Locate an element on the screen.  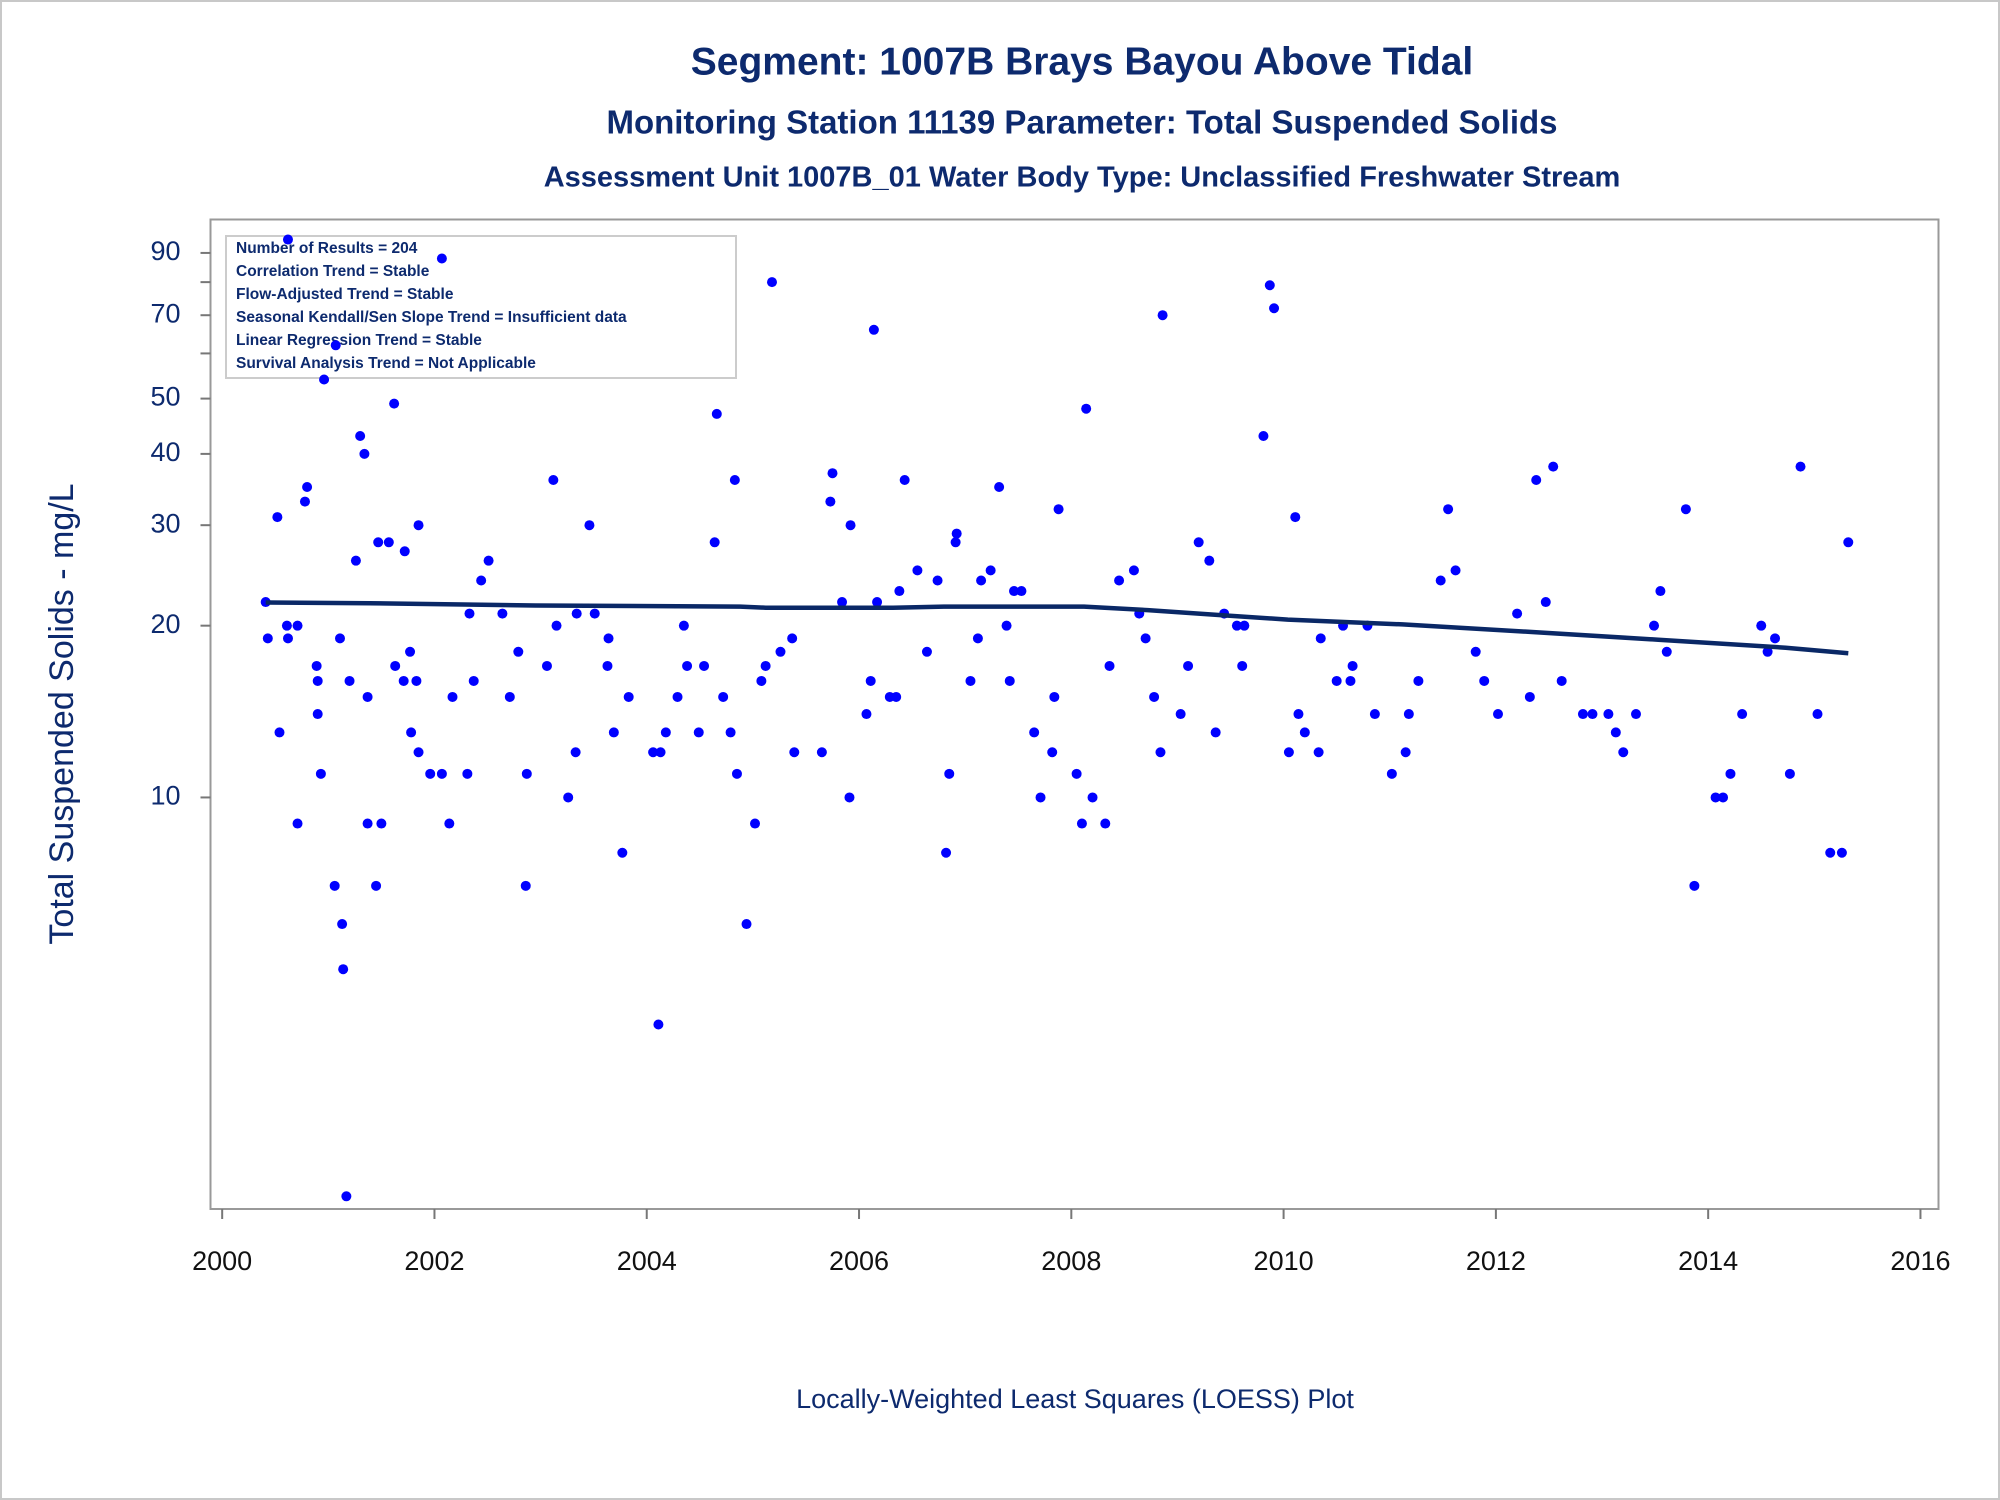
y-tick-label: 50 is located at coordinates (165, 397).